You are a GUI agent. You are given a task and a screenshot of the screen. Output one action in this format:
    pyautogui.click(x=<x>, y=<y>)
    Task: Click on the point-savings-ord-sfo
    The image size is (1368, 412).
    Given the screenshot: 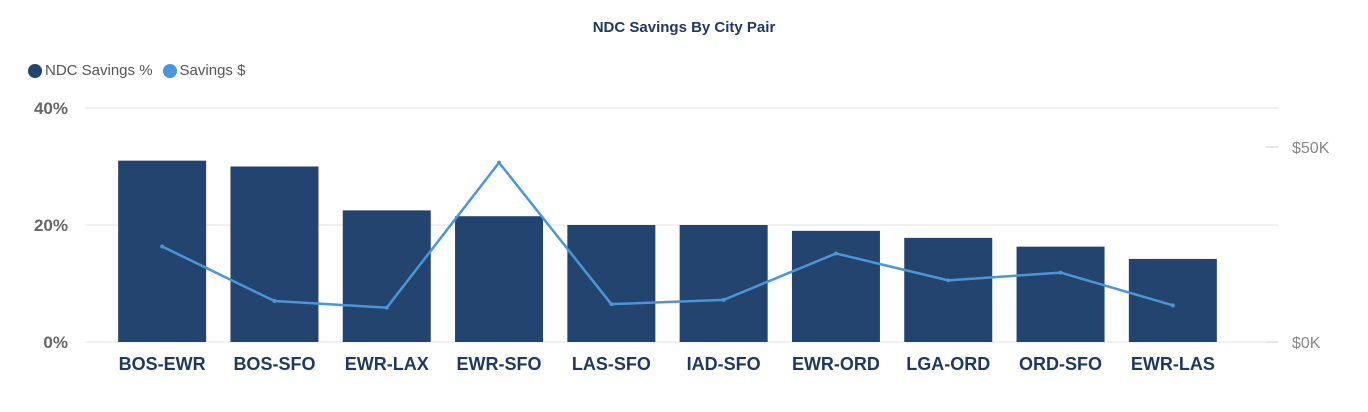 What is the action you would take?
    pyautogui.click(x=1060, y=272)
    